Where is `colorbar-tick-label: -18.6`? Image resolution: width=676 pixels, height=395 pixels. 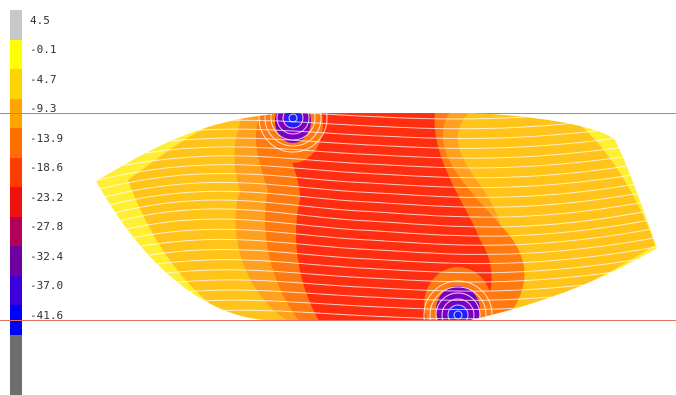
colorbar-tick-label: -18.6 is located at coordinates (47, 167).